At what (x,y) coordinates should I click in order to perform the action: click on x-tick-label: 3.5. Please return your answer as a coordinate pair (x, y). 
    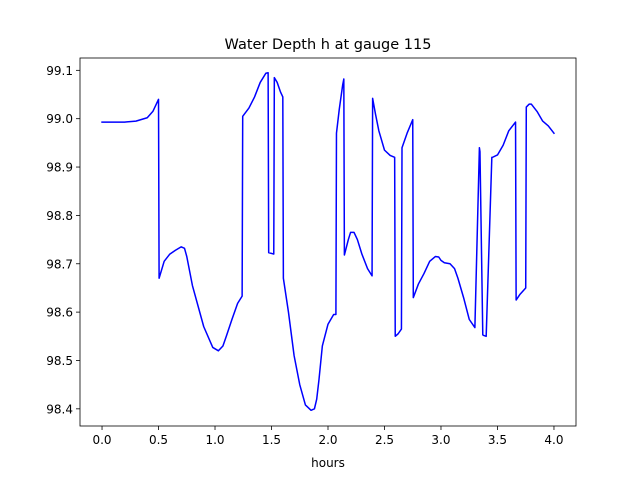
    Looking at the image, I should click on (497, 440).